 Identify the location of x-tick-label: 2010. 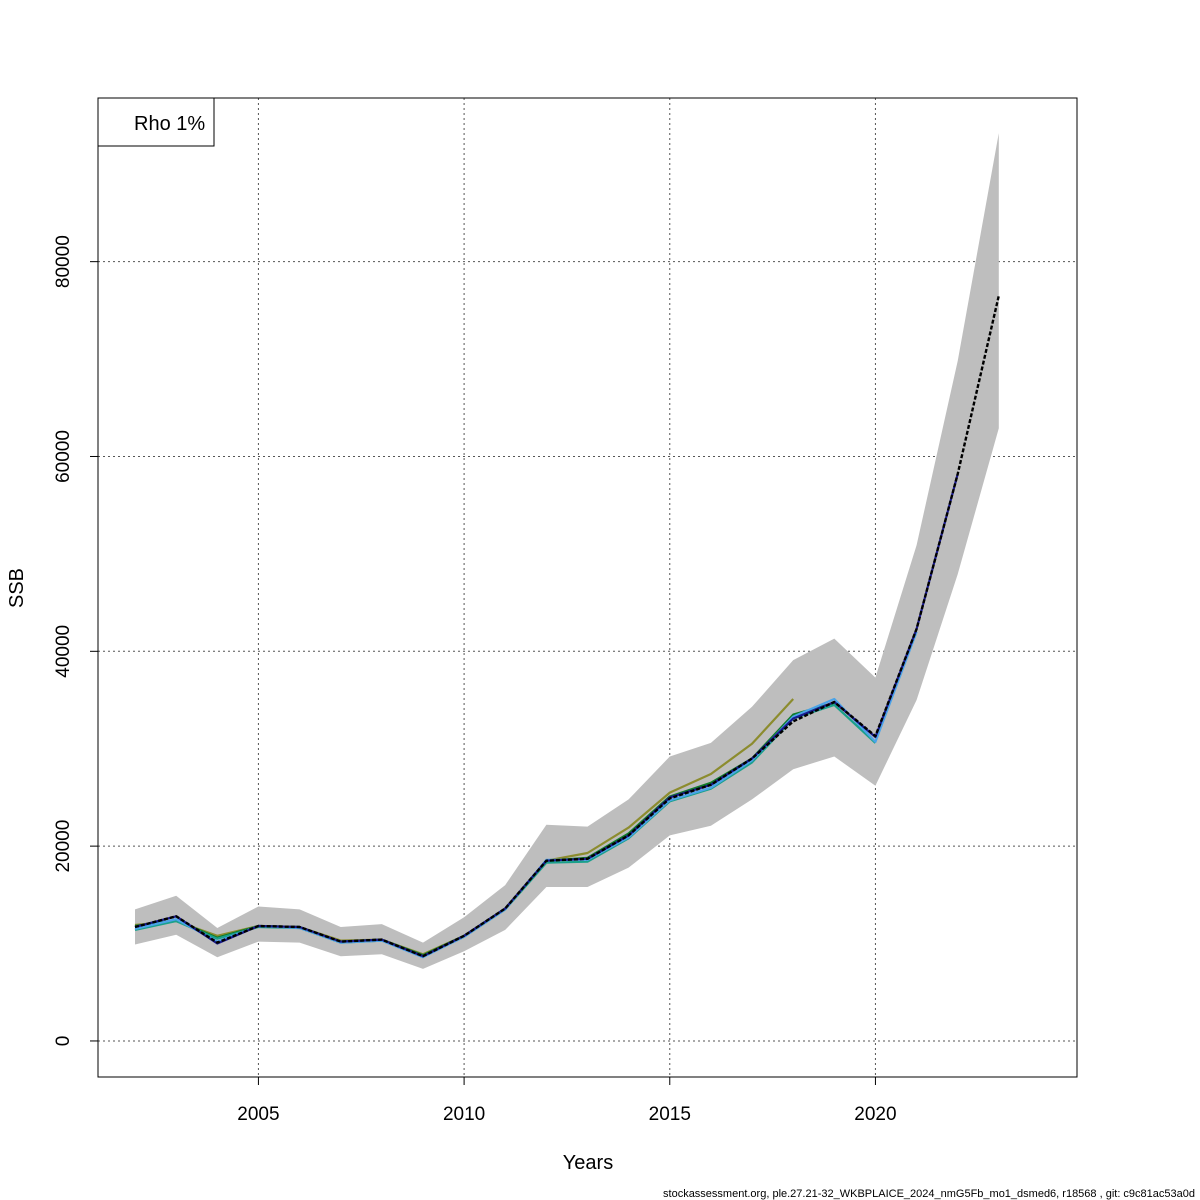
(464, 1114).